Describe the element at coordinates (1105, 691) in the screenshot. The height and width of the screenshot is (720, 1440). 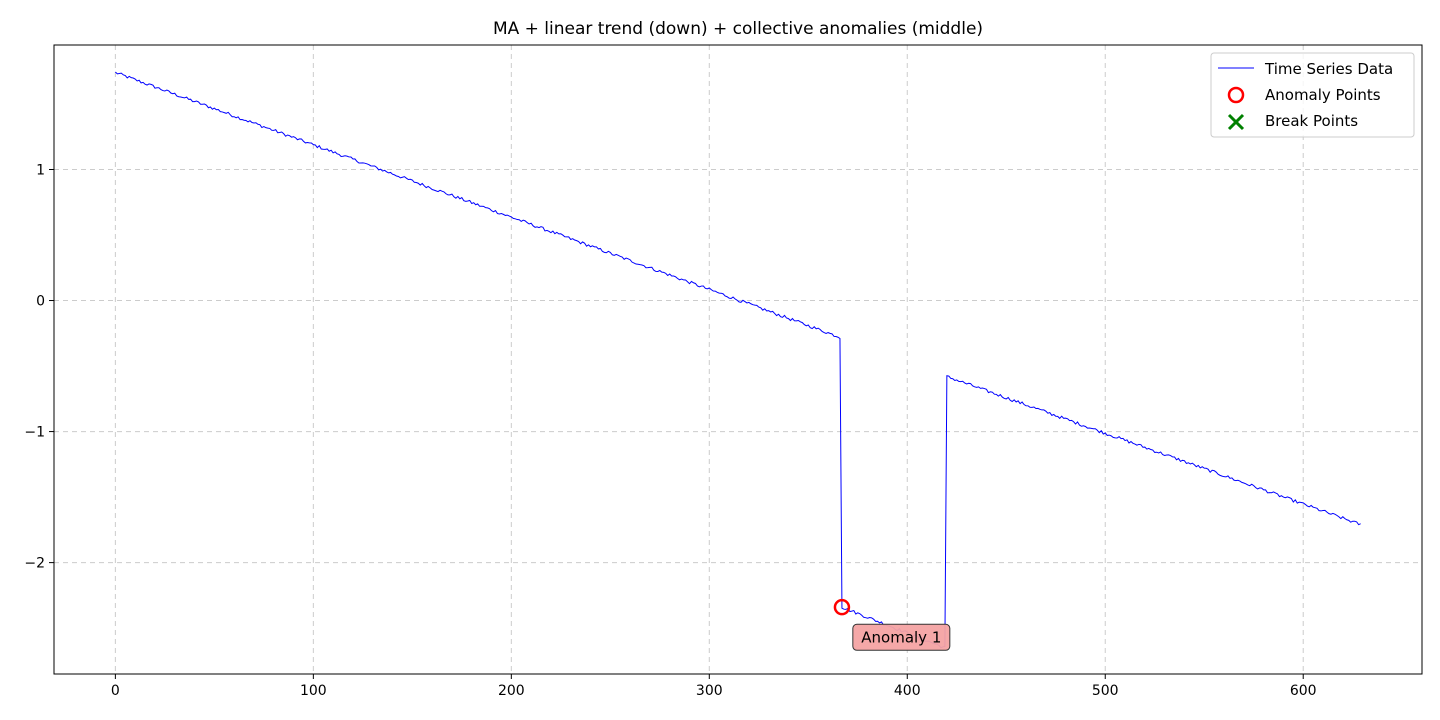
I see `x-tick-label: 500` at that location.